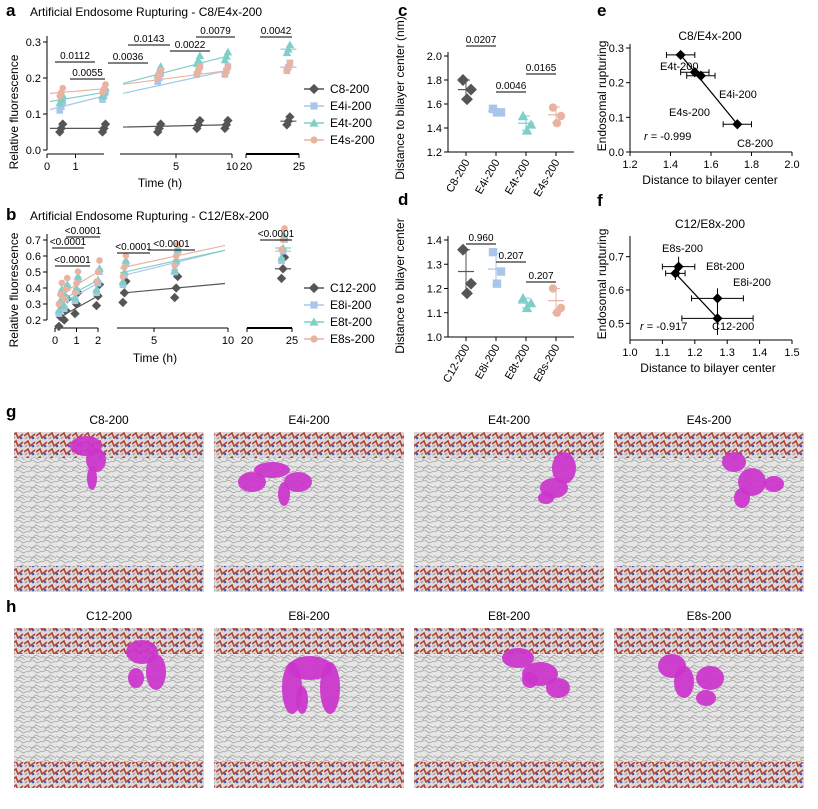 The image size is (818, 809). What do you see at coordinates (509, 616) in the screenshot?
I see `h-snapshot-title-3: E8t-200` at bounding box center [509, 616].